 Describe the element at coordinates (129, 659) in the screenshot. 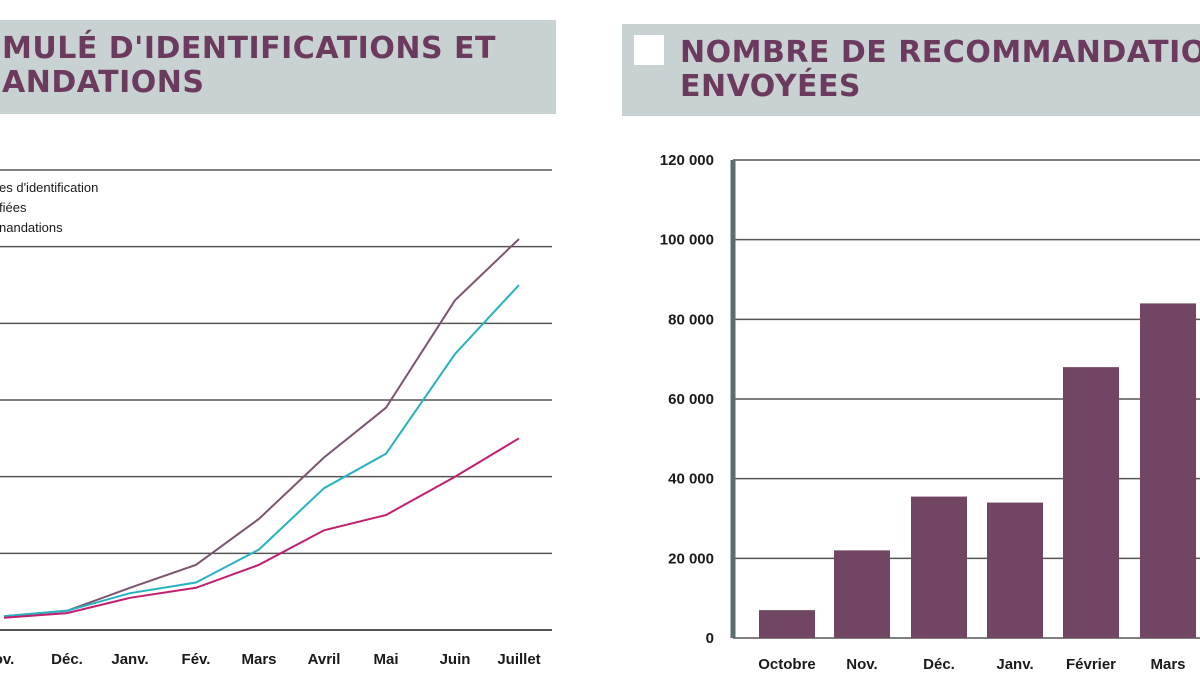

I see `left-x-tick-label: Janv.` at that location.